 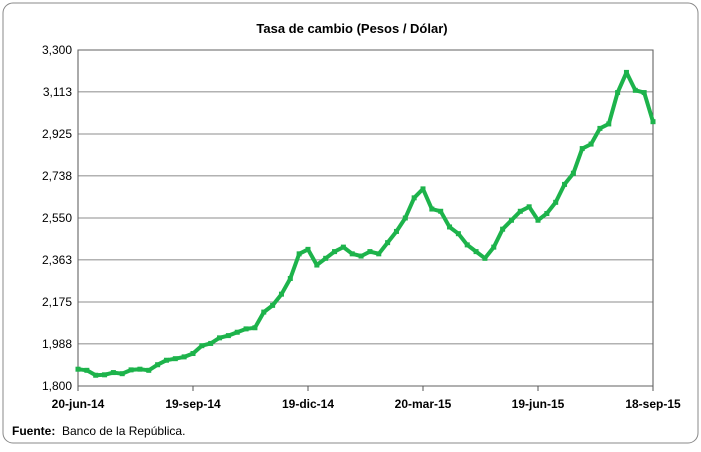 What do you see at coordinates (78, 404) in the screenshot?
I see `x-tick-label: 20-jun-14` at bounding box center [78, 404].